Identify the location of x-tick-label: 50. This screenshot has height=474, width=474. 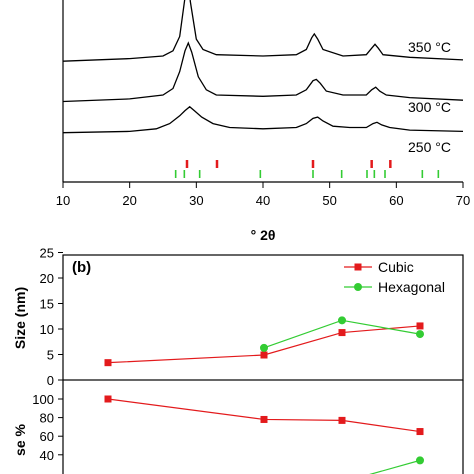
(329, 200).